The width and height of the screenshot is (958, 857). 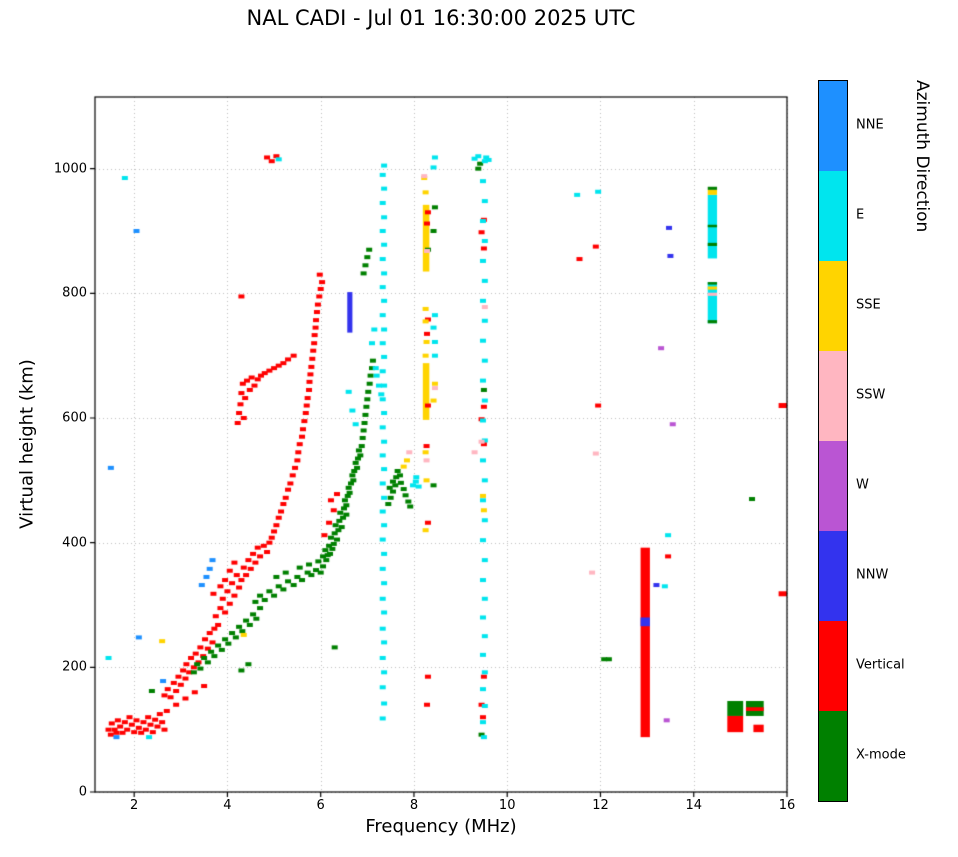 I want to click on colorbar-band-nnw, so click(x=833, y=576).